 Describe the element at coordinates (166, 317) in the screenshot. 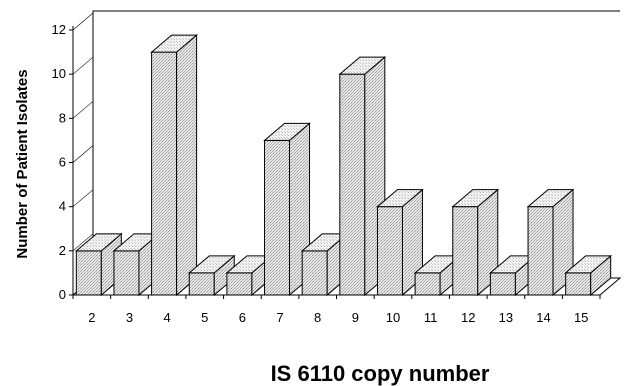

I see `x-tick-label: 4` at that location.